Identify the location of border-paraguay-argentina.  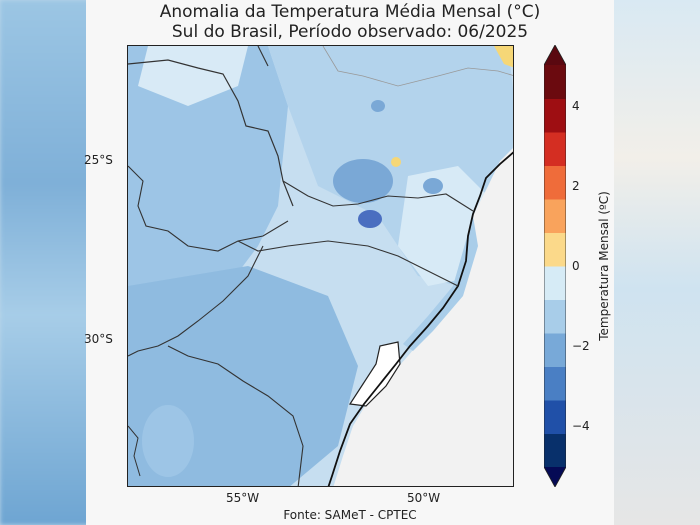
(208, 208).